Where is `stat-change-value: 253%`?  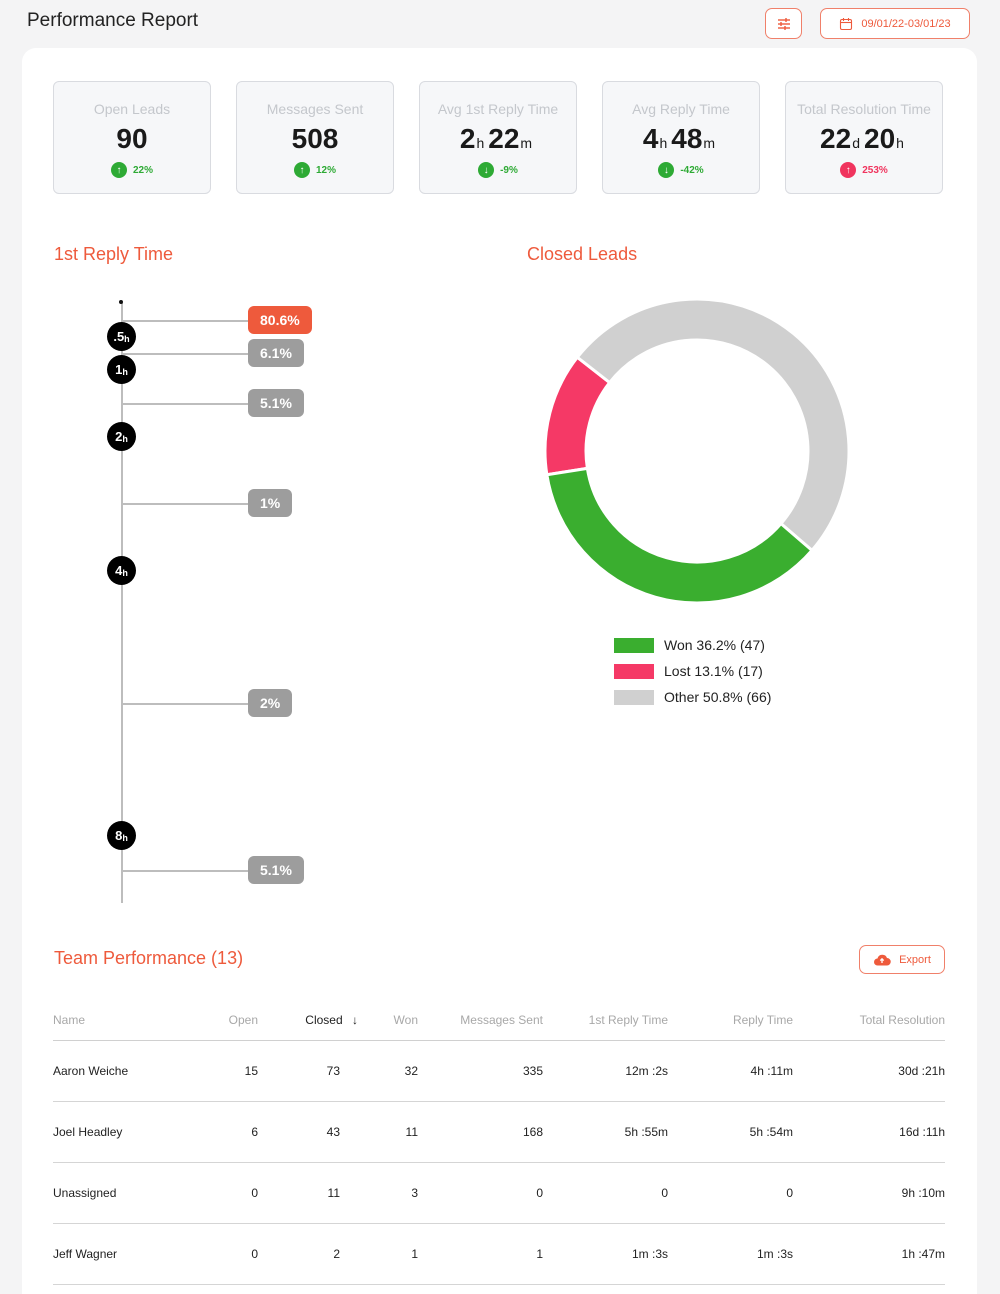 stat-change-value: 253% is located at coordinates (875, 170).